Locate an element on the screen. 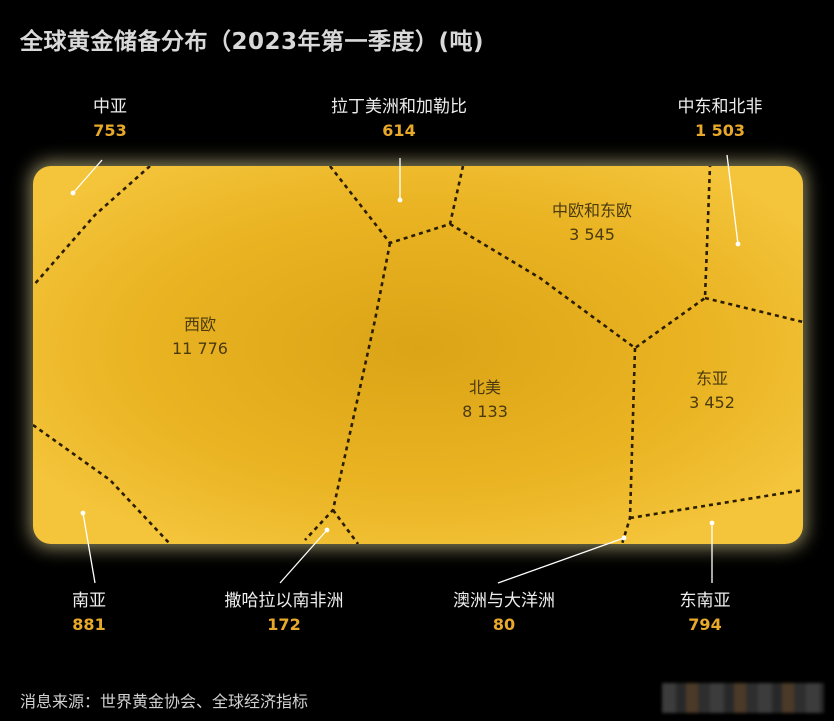 This screenshot has height=721, width=834. region-name-label: 澳洲与大洋洲 is located at coordinates (504, 601).